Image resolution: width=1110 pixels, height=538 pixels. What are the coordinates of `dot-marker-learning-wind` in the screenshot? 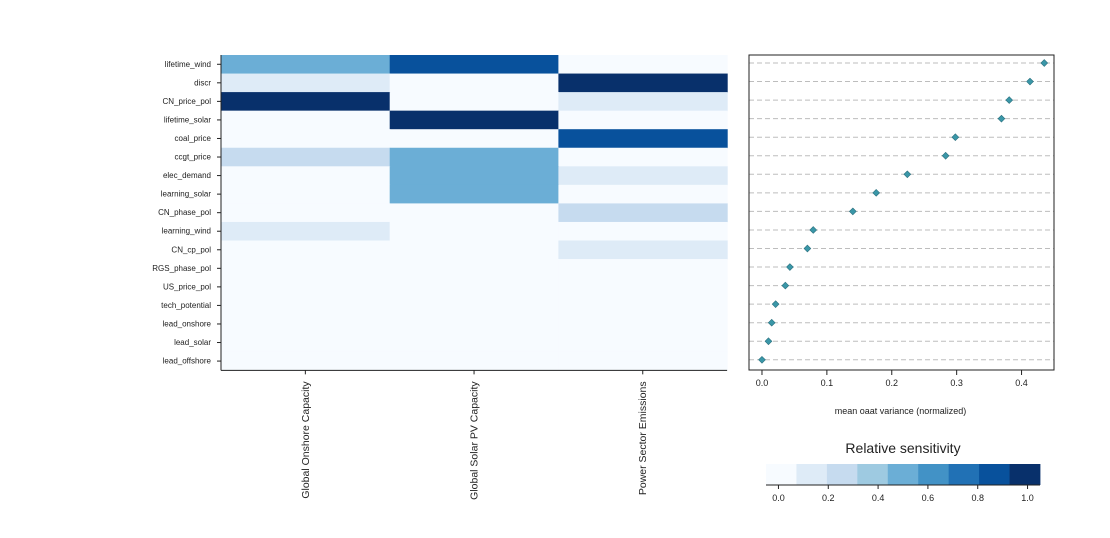 It's located at (813, 230).